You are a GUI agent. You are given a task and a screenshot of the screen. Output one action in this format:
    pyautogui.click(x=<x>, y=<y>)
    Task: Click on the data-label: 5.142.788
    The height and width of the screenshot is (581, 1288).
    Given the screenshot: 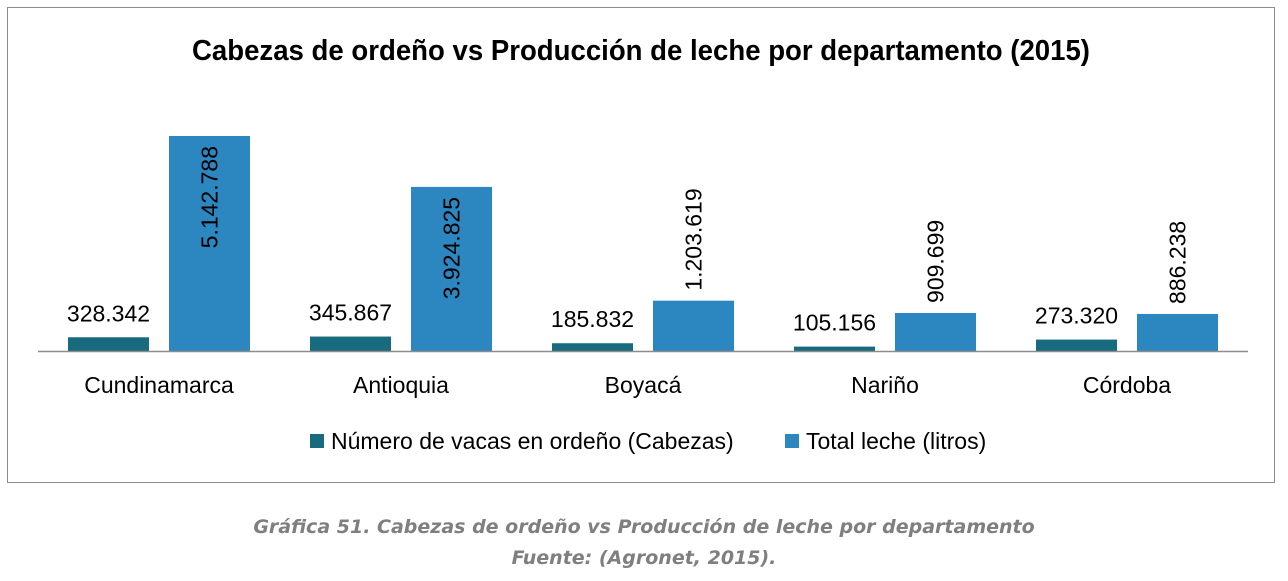 What is the action you would take?
    pyautogui.click(x=210, y=197)
    